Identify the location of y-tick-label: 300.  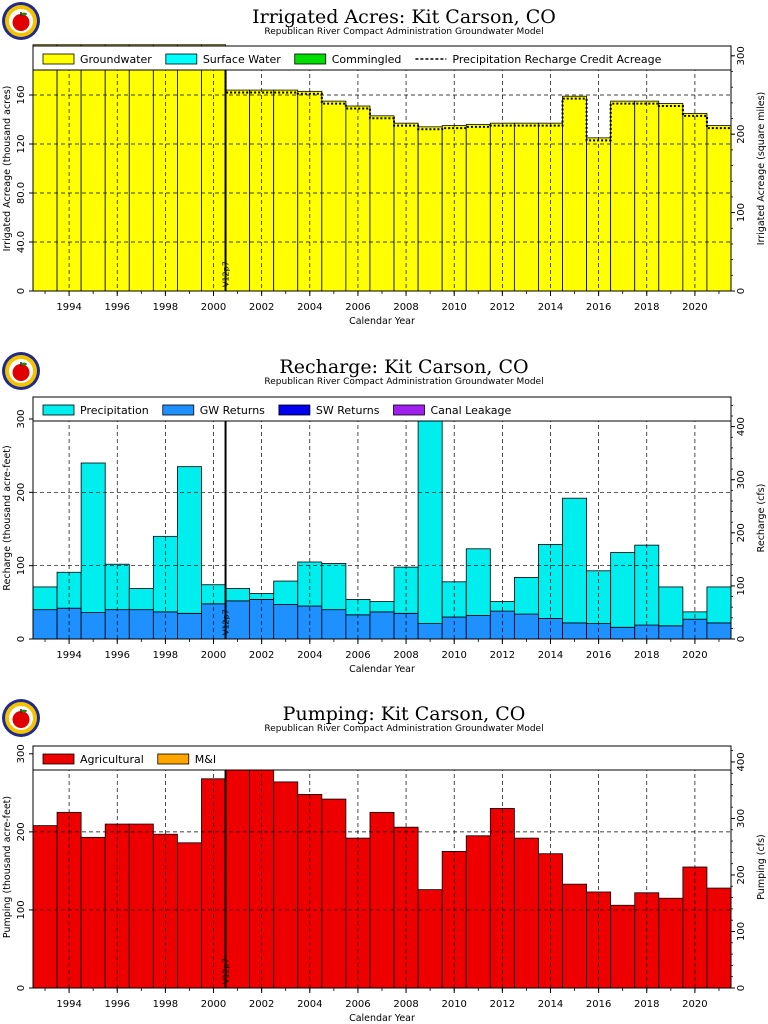
(21, 418).